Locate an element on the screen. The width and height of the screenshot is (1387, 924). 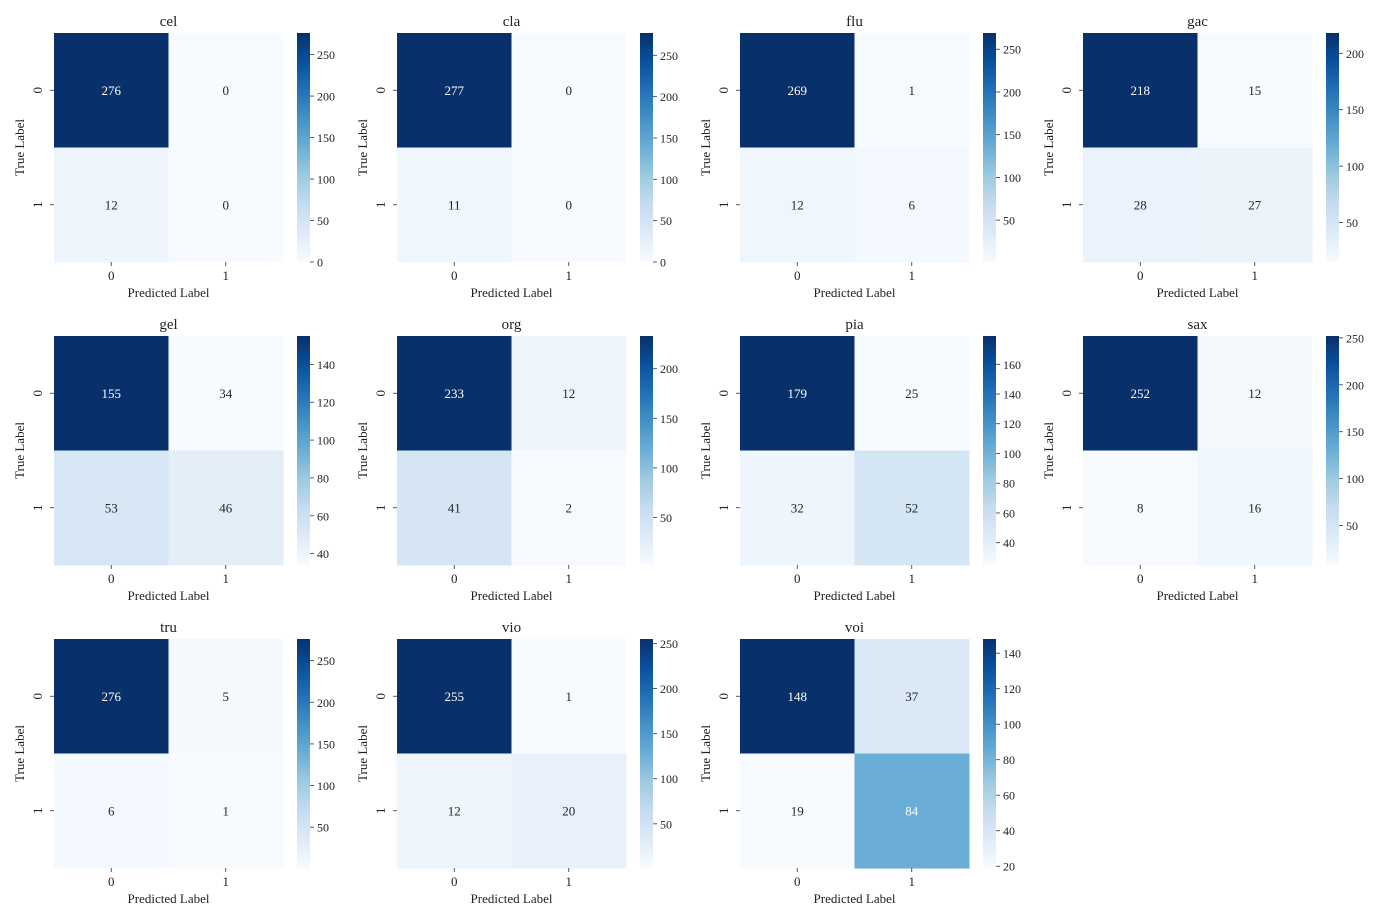
cell-value: 155 is located at coordinates (112, 393).